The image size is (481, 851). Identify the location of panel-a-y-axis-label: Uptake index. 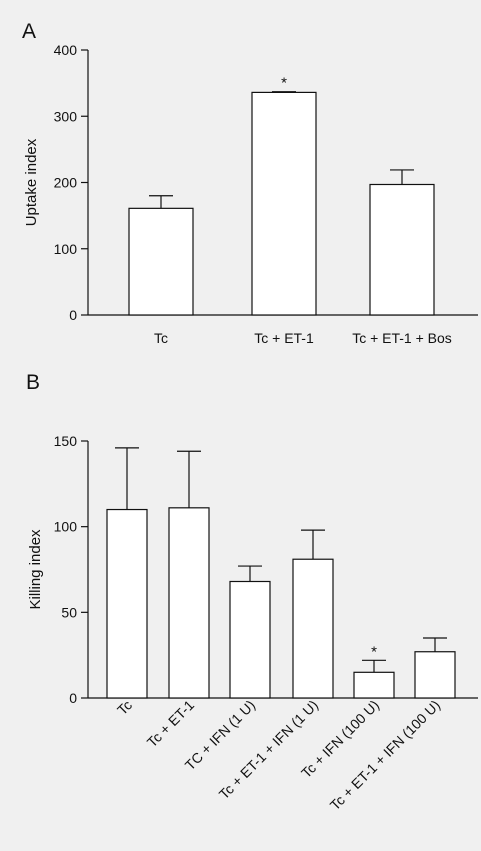
(31, 182).